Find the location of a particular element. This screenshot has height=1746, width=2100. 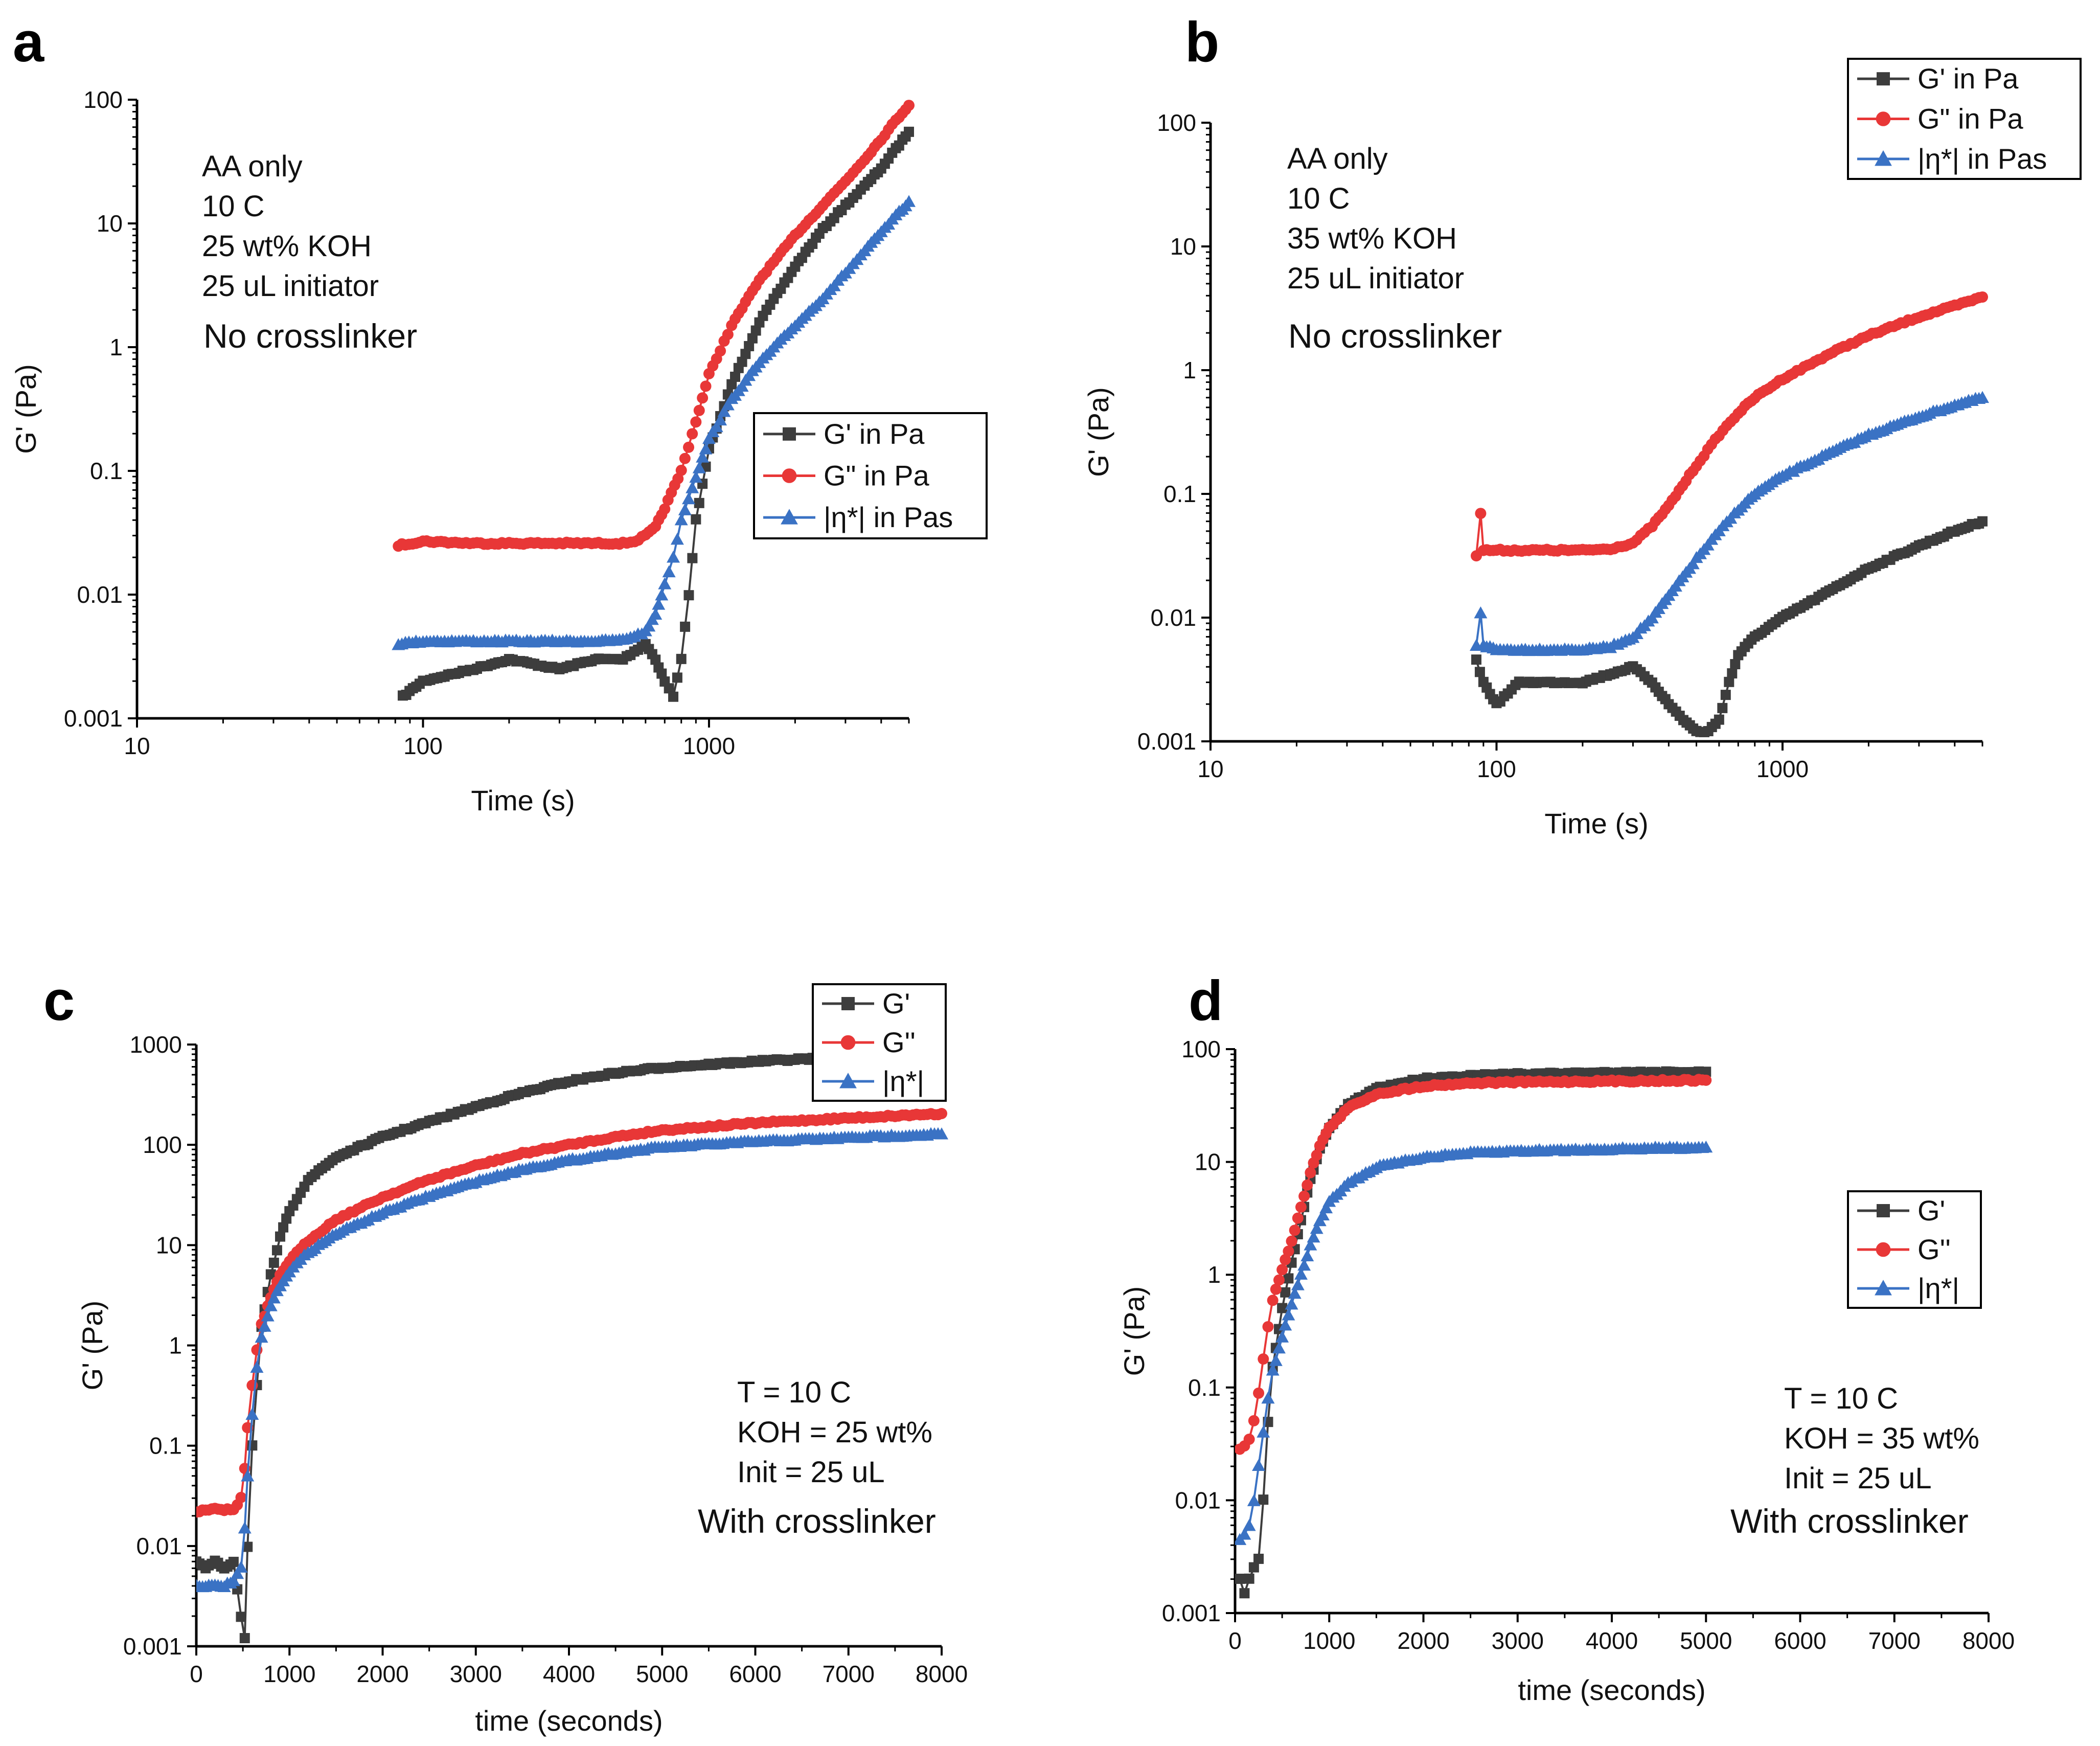

annotation: 35 wt% KOH is located at coordinates (1372, 238).